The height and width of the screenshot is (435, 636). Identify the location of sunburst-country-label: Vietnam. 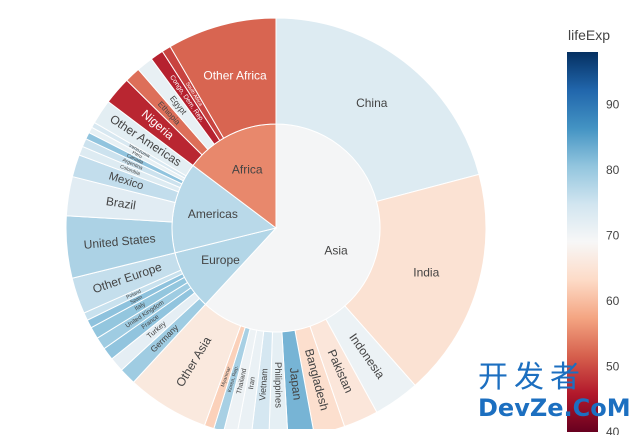
(263, 384).